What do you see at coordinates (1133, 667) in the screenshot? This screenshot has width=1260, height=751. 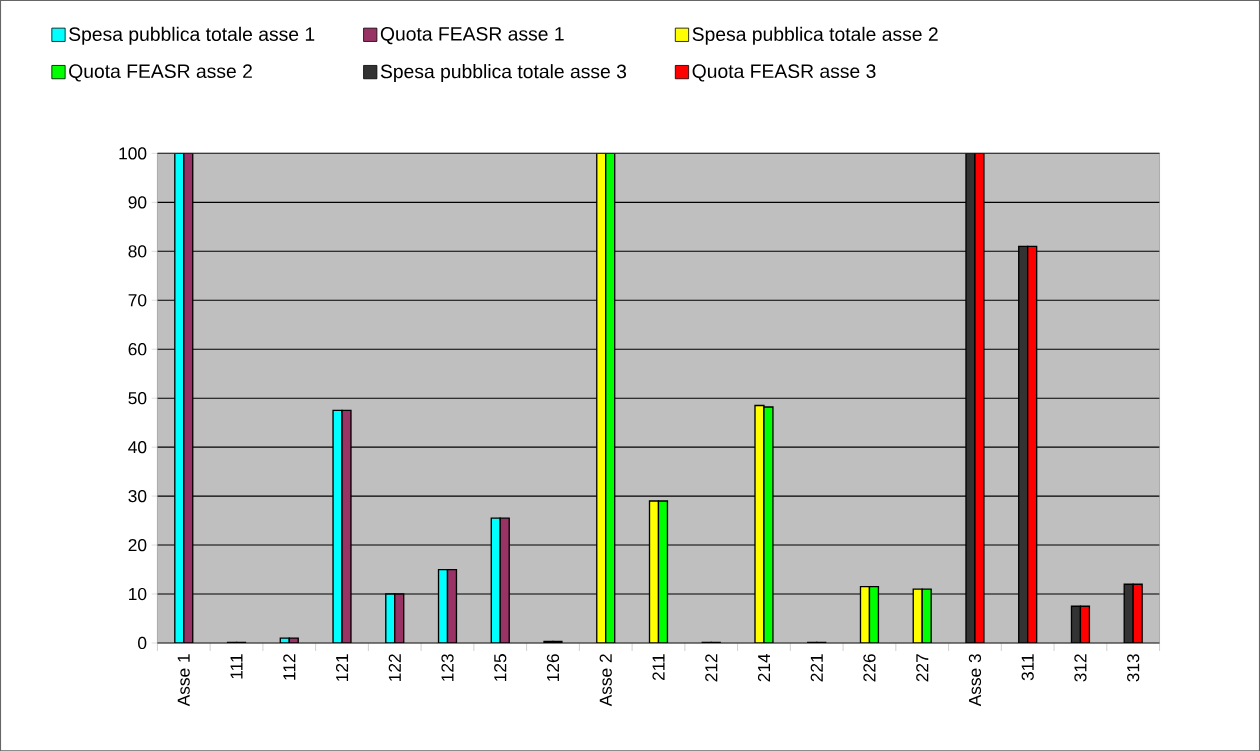 I see `x-tick-label: 313` at bounding box center [1133, 667].